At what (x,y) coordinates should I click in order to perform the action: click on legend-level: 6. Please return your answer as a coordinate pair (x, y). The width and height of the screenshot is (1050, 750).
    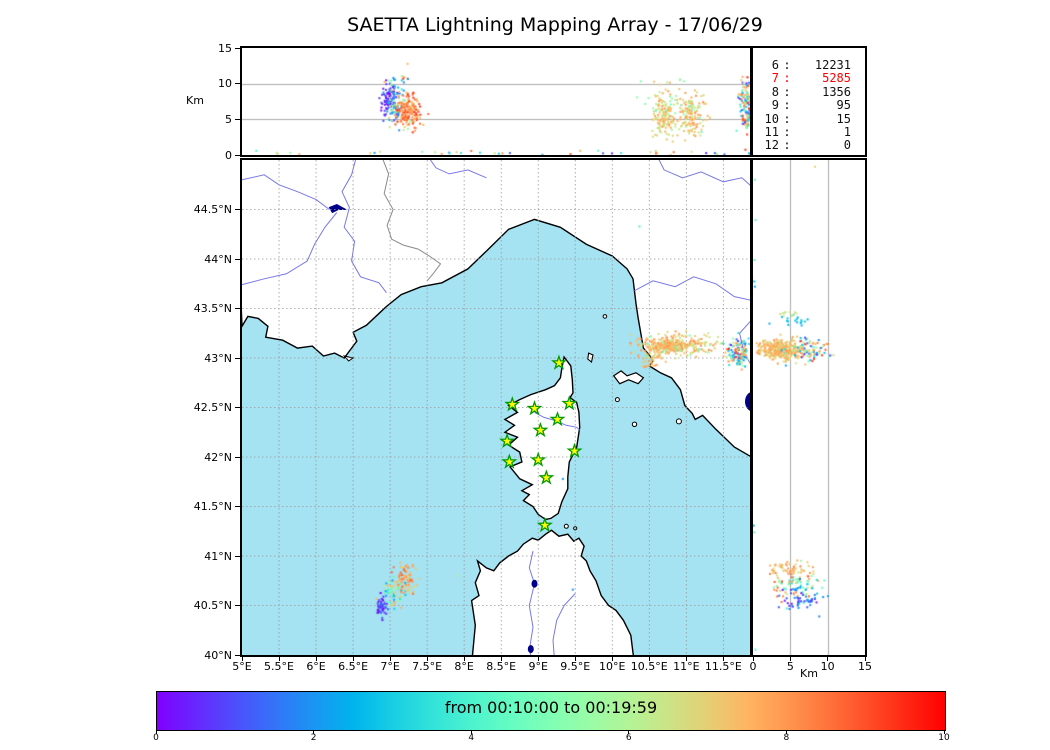
    Looking at the image, I should click on (775, 65).